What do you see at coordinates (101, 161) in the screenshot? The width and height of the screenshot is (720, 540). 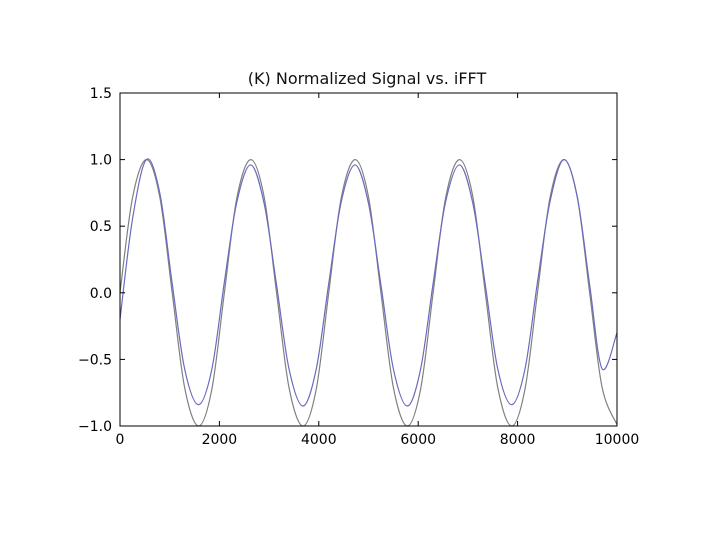 I see `y-tick-label: 1.0` at bounding box center [101, 161].